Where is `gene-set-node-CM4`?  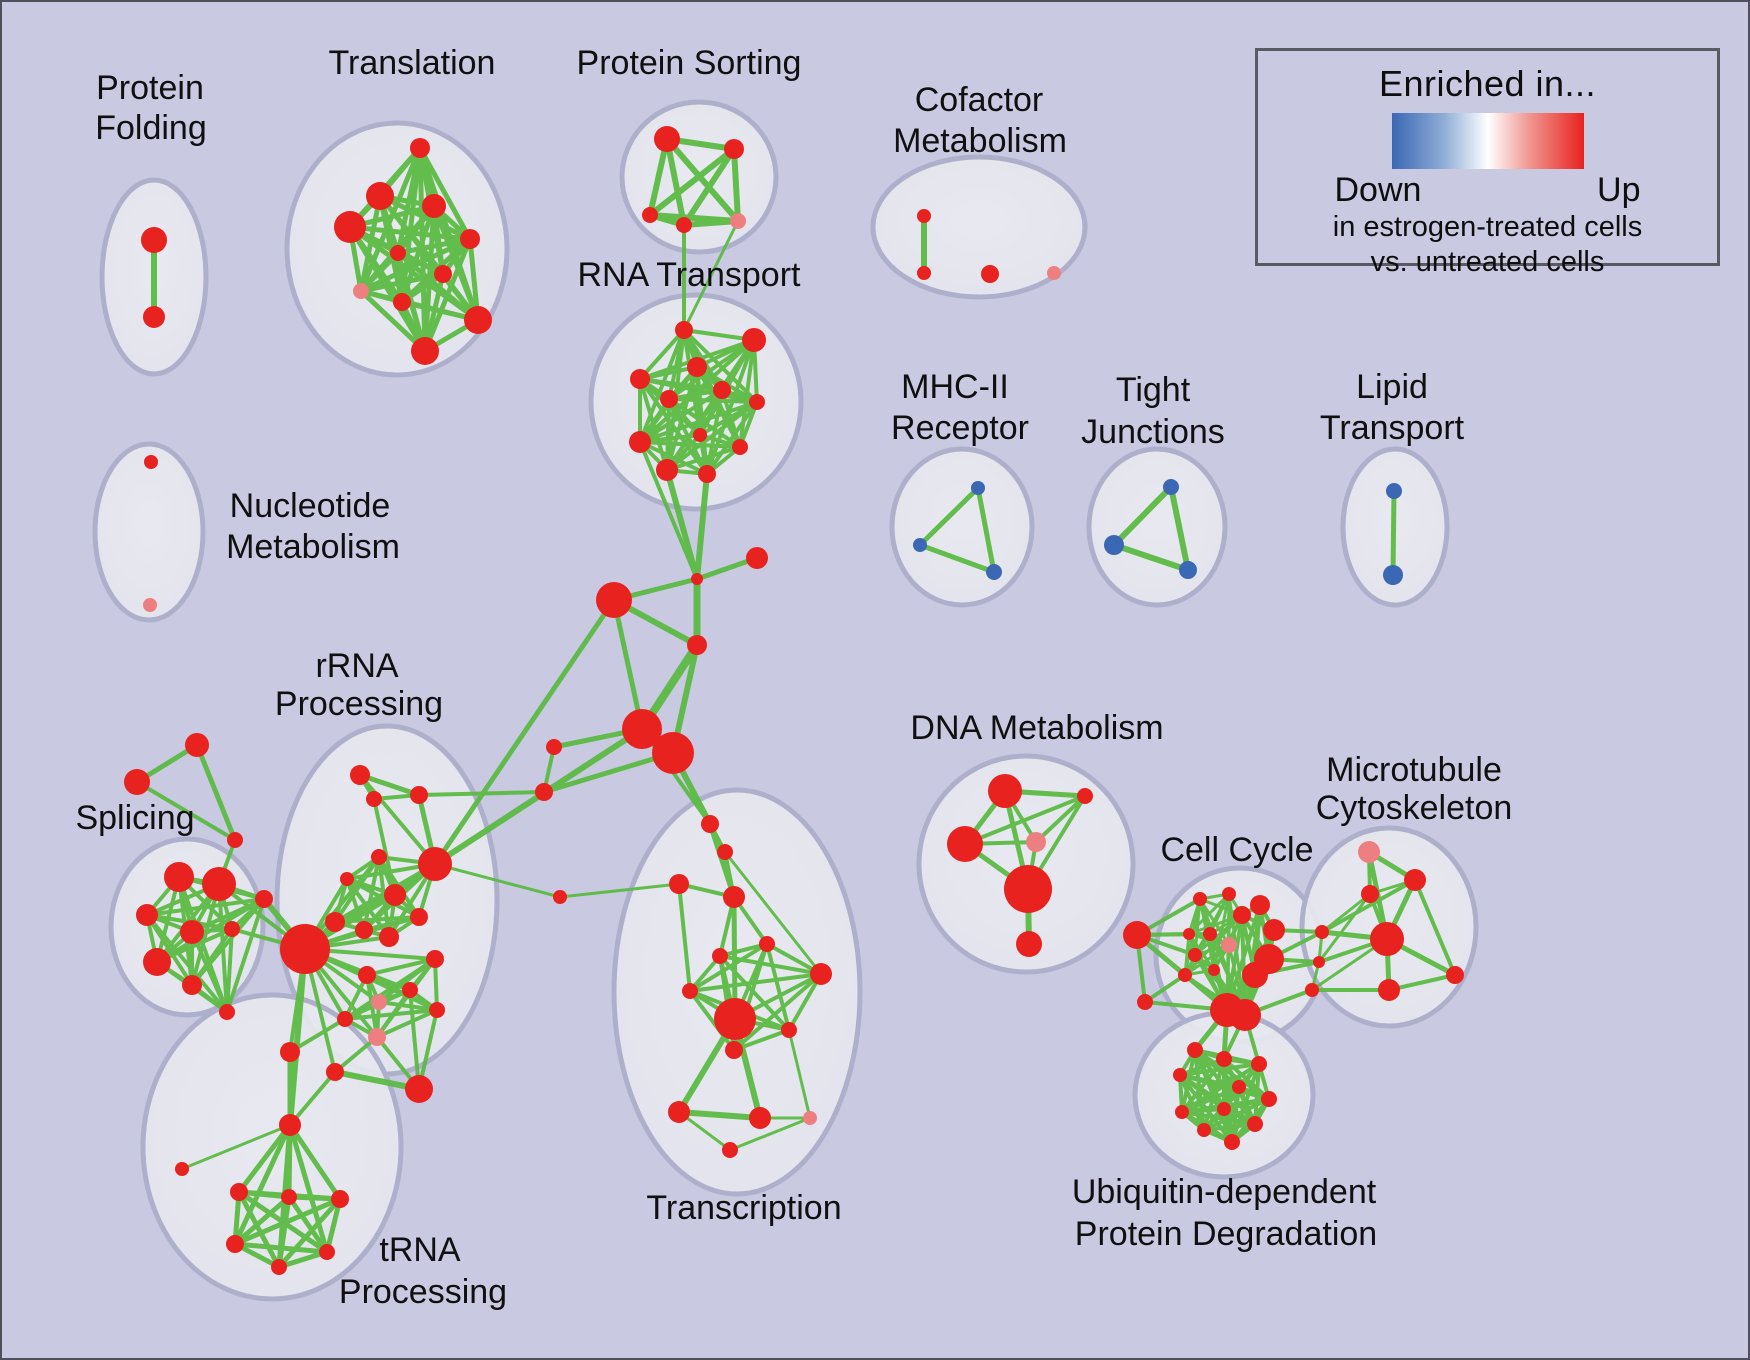
gene-set-node-CM4 is located at coordinates (1054, 273).